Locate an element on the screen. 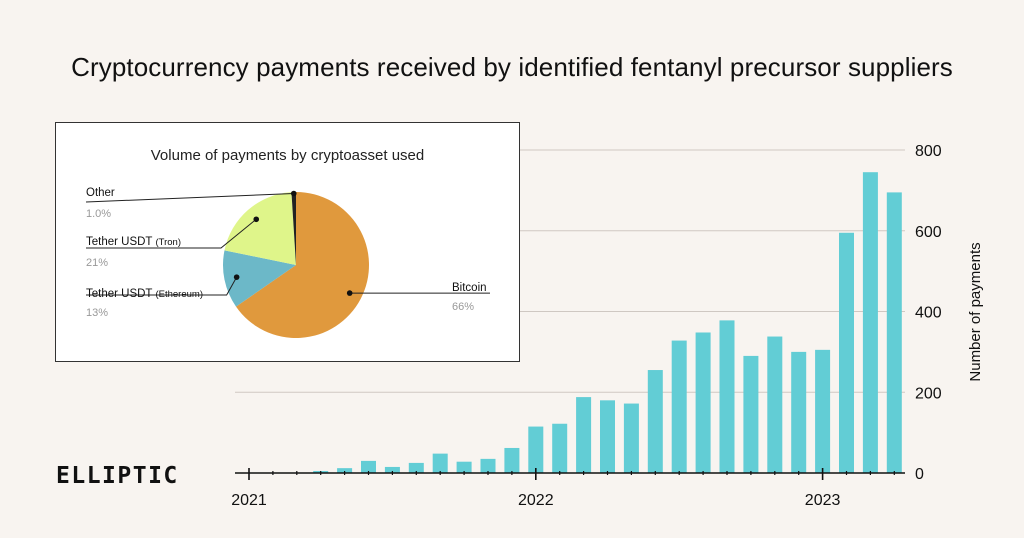 The width and height of the screenshot is (1024, 538). pie-slice-tron is located at coordinates (260, 228).